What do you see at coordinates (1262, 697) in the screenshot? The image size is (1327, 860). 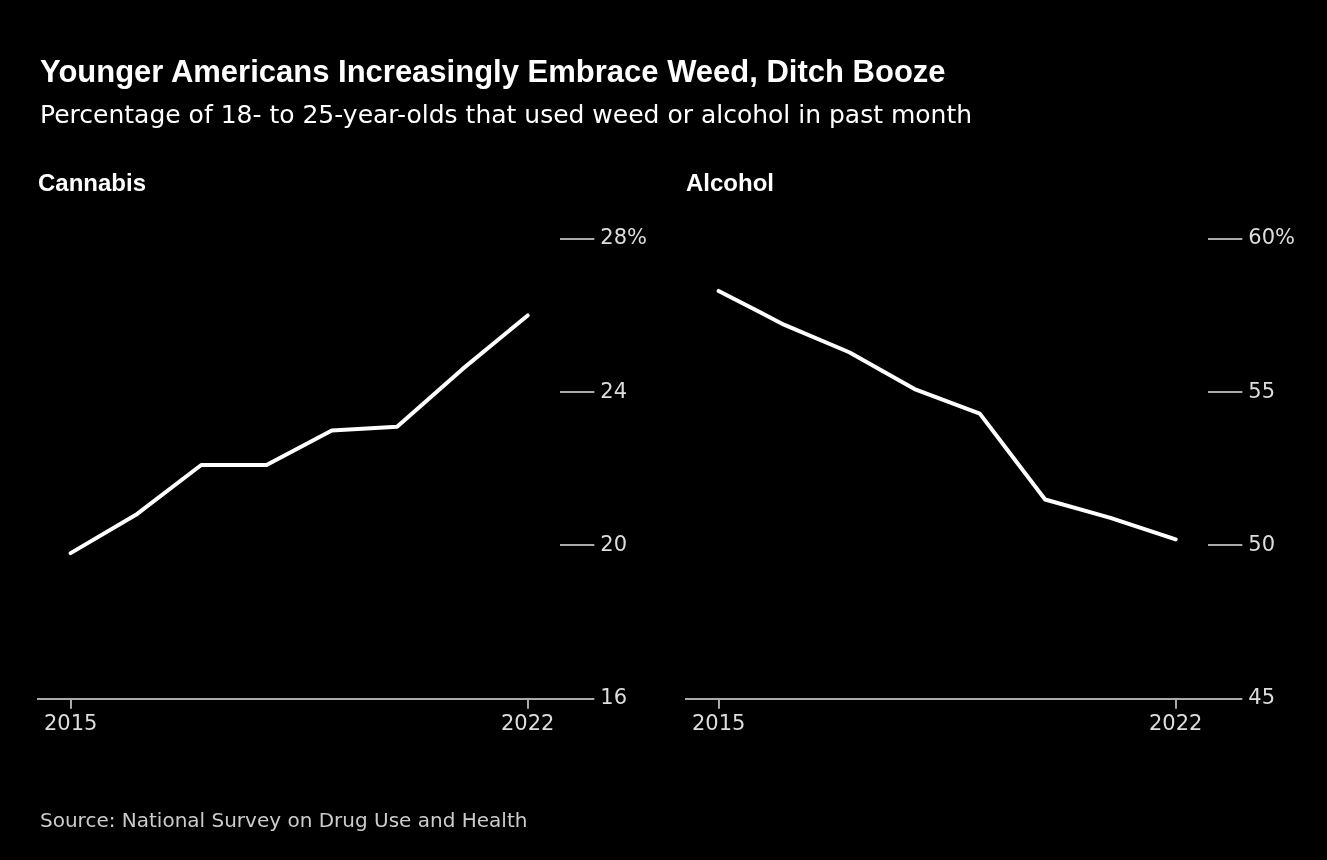 I see `y-tick-label: 45` at bounding box center [1262, 697].